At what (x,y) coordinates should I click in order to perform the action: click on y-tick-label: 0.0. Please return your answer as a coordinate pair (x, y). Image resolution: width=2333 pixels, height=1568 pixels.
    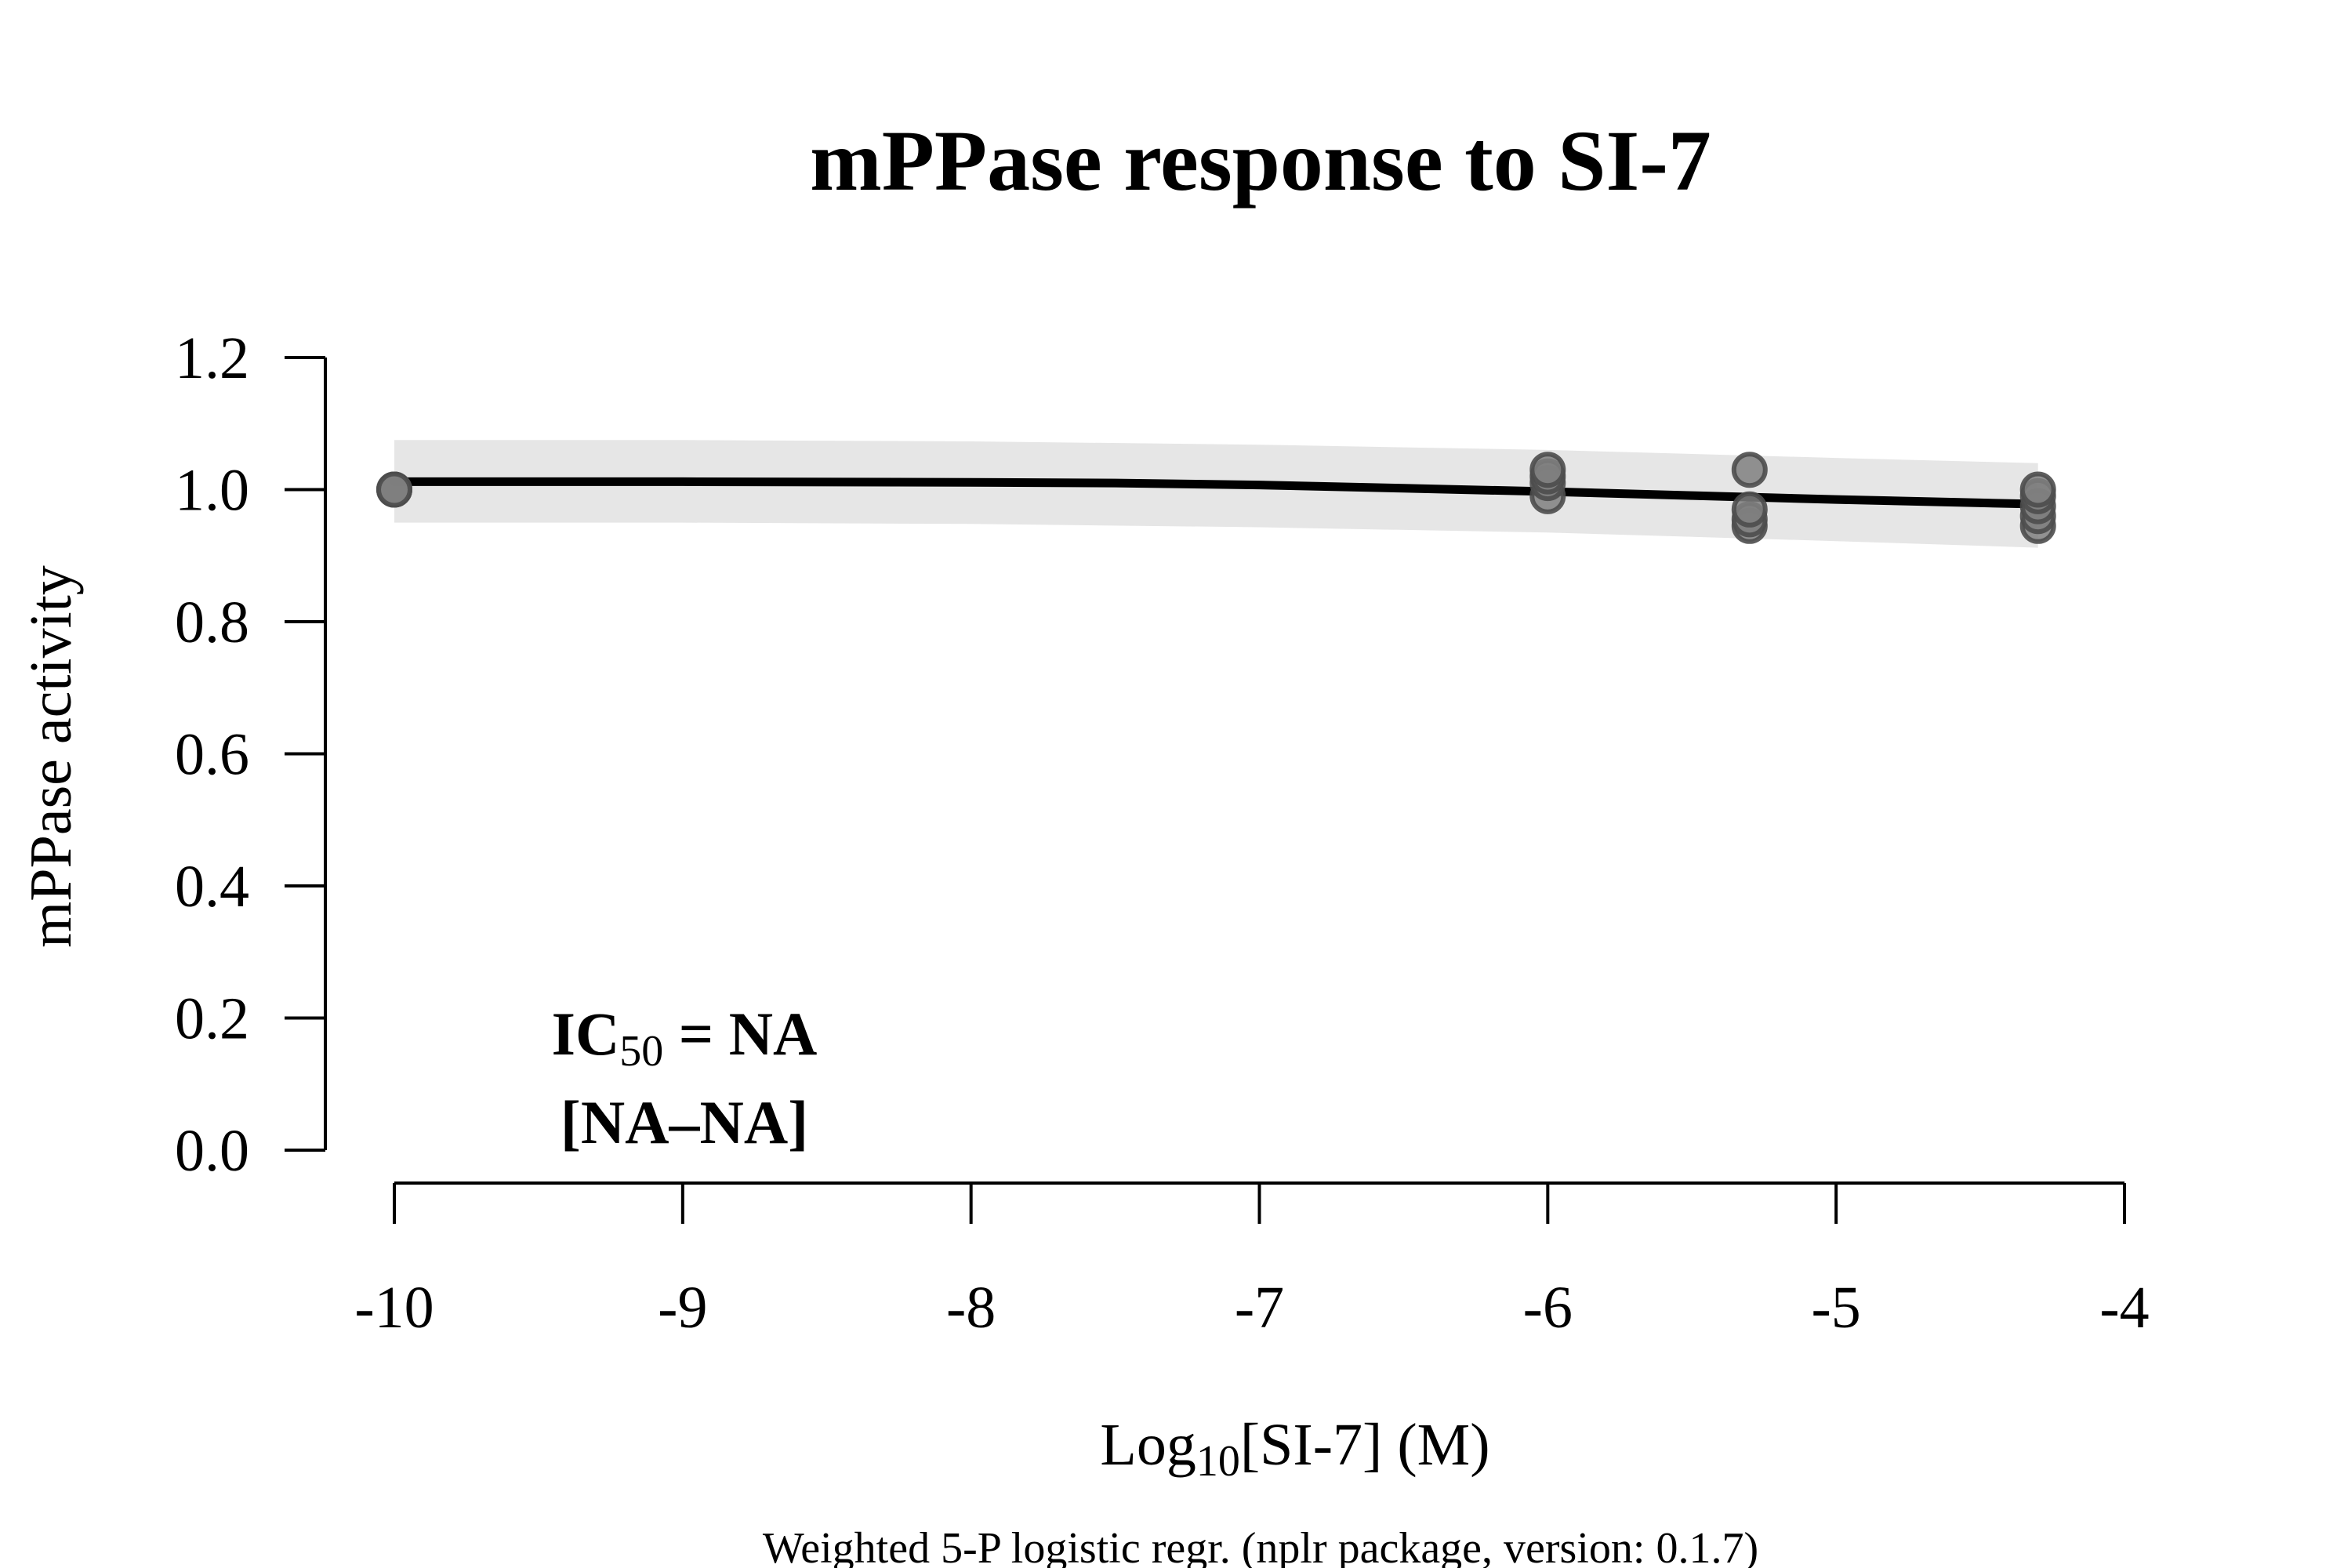
    Looking at the image, I should click on (212, 1151).